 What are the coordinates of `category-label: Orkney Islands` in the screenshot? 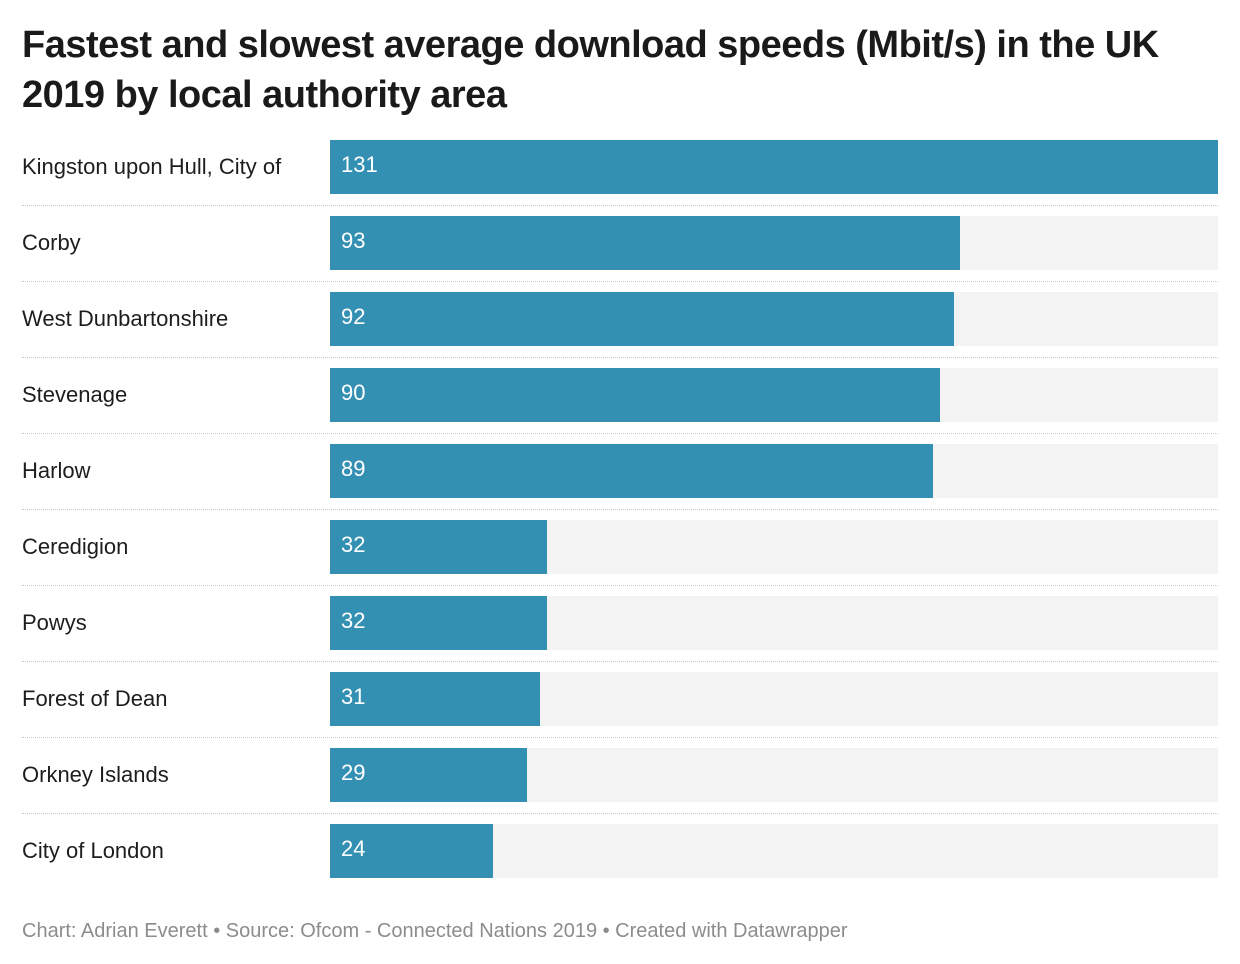 It's located at (95, 774).